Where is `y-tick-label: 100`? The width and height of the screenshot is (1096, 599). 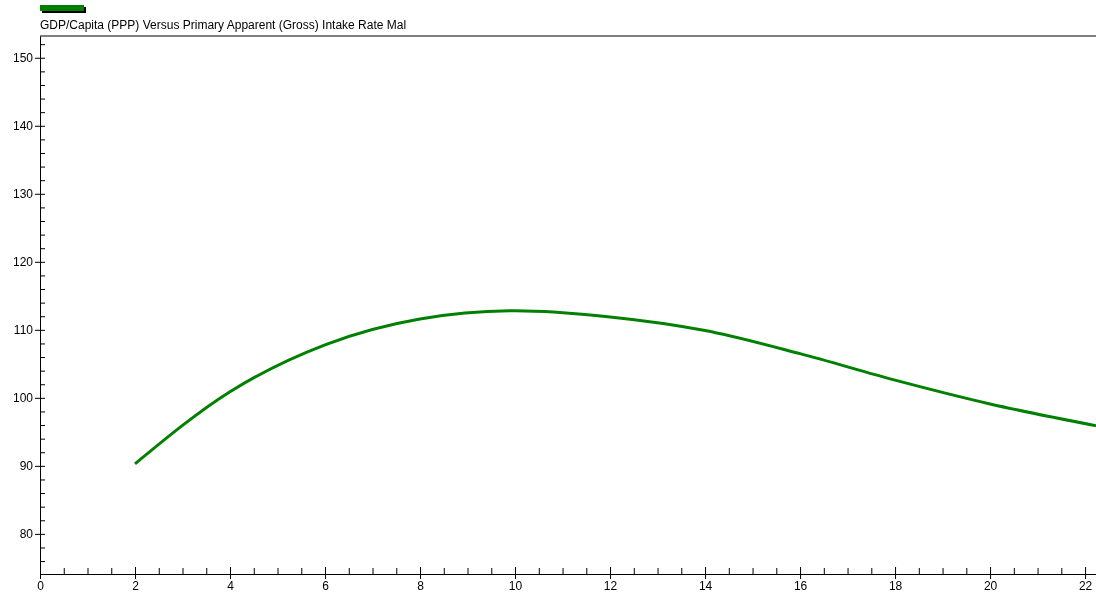
y-tick-label: 100 is located at coordinates (23, 398).